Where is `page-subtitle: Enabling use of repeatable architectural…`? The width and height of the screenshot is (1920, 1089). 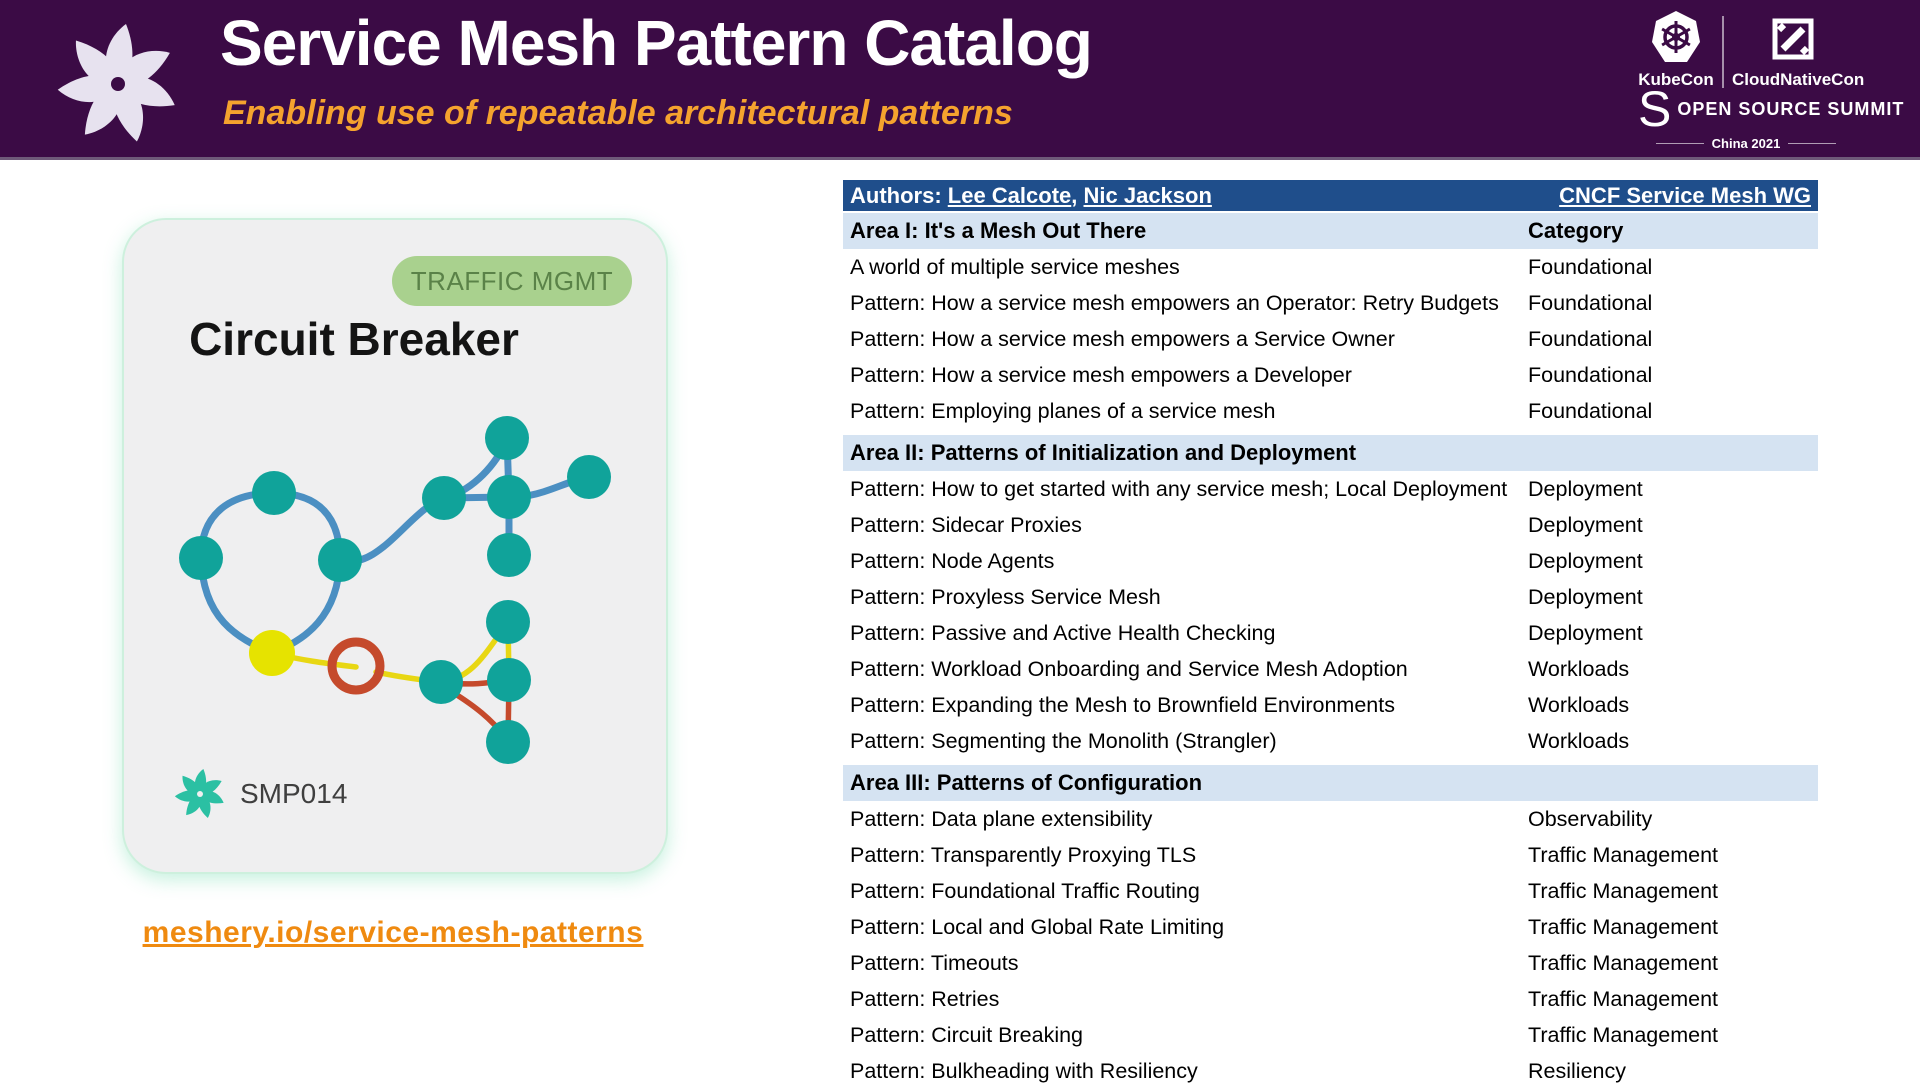
page-subtitle: Enabling use of repeatable architectural… is located at coordinates (618, 113).